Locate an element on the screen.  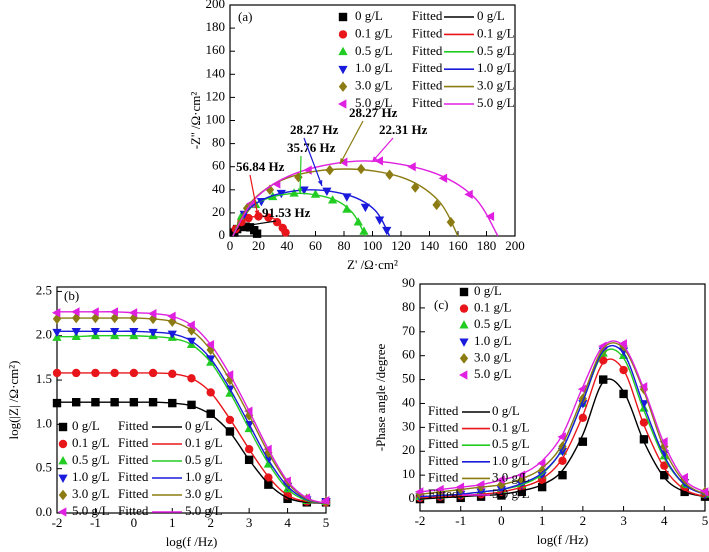
x-tick-label: 180 is located at coordinates (487, 245).